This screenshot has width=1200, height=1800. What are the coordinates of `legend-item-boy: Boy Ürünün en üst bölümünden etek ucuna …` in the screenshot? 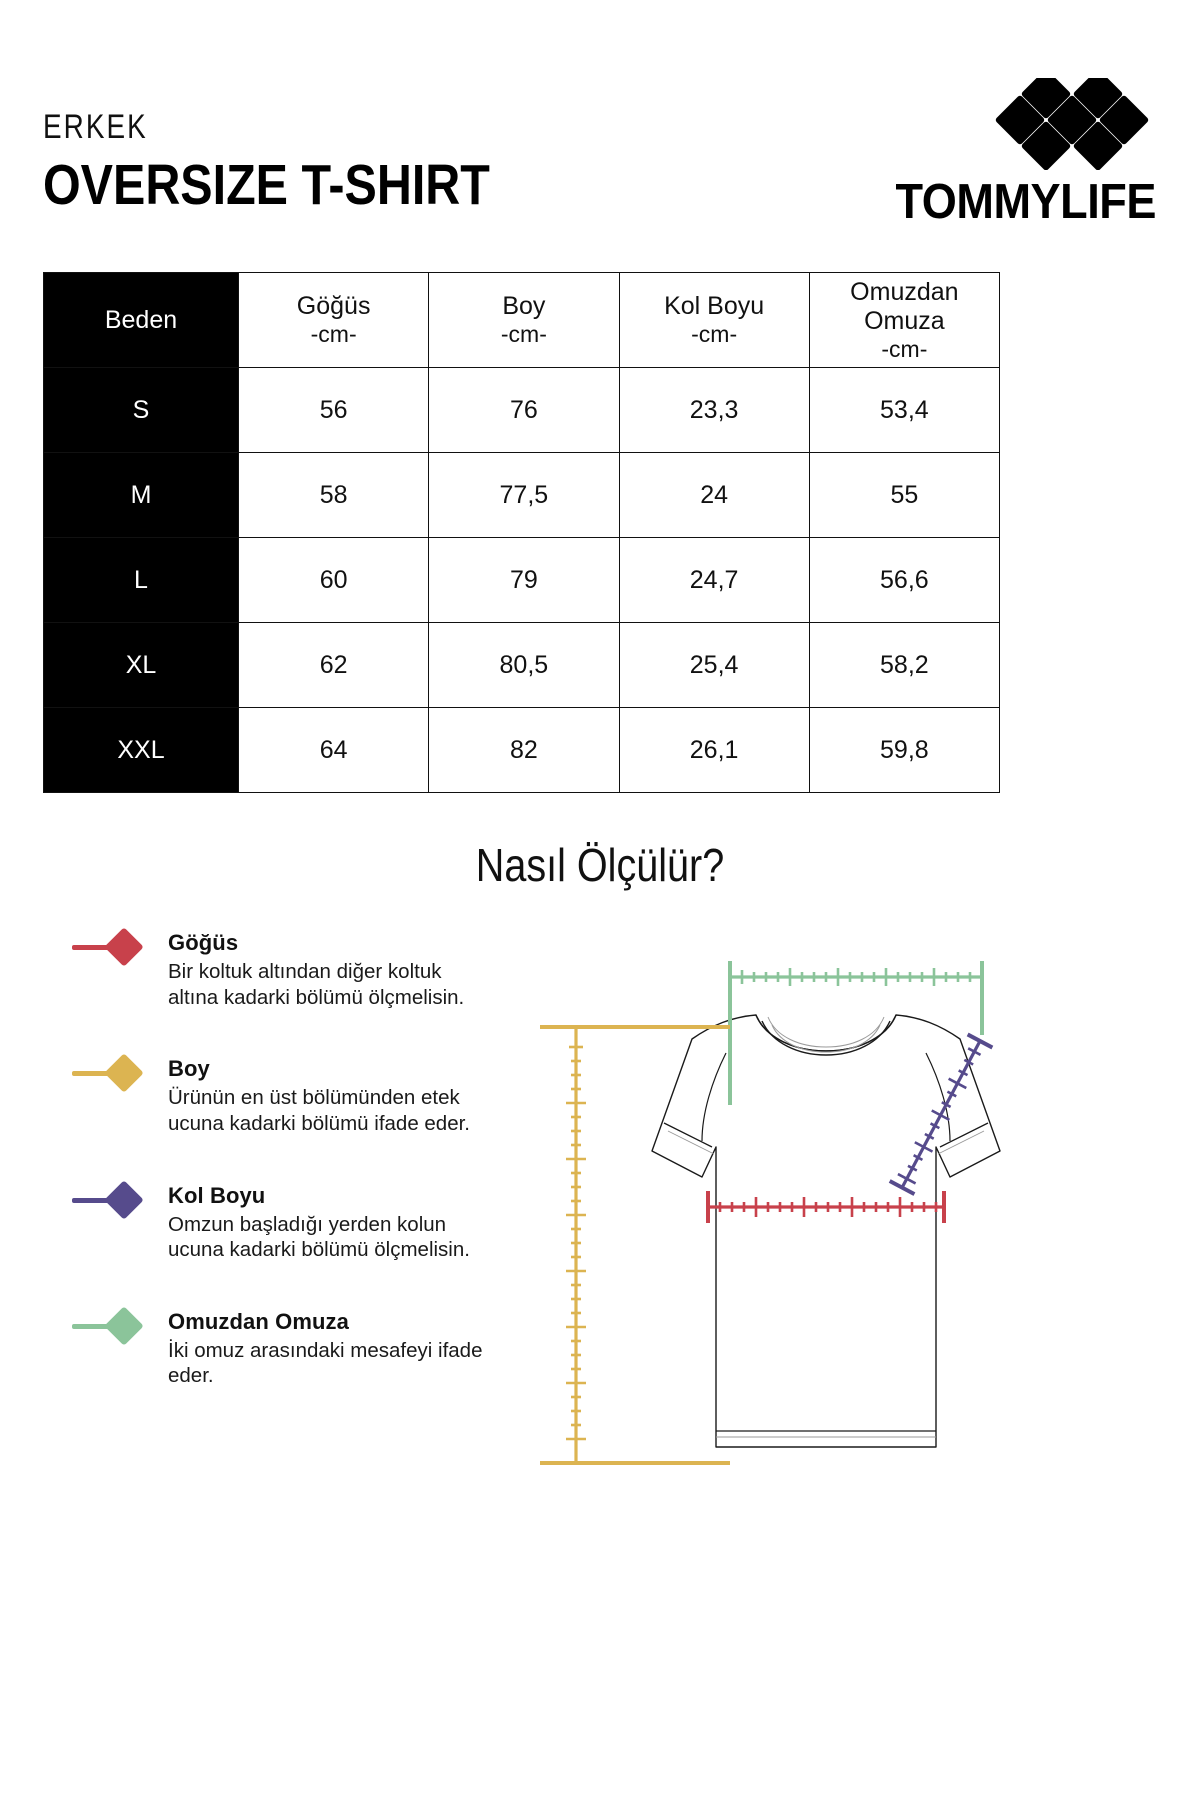 It's located at (282, 1094).